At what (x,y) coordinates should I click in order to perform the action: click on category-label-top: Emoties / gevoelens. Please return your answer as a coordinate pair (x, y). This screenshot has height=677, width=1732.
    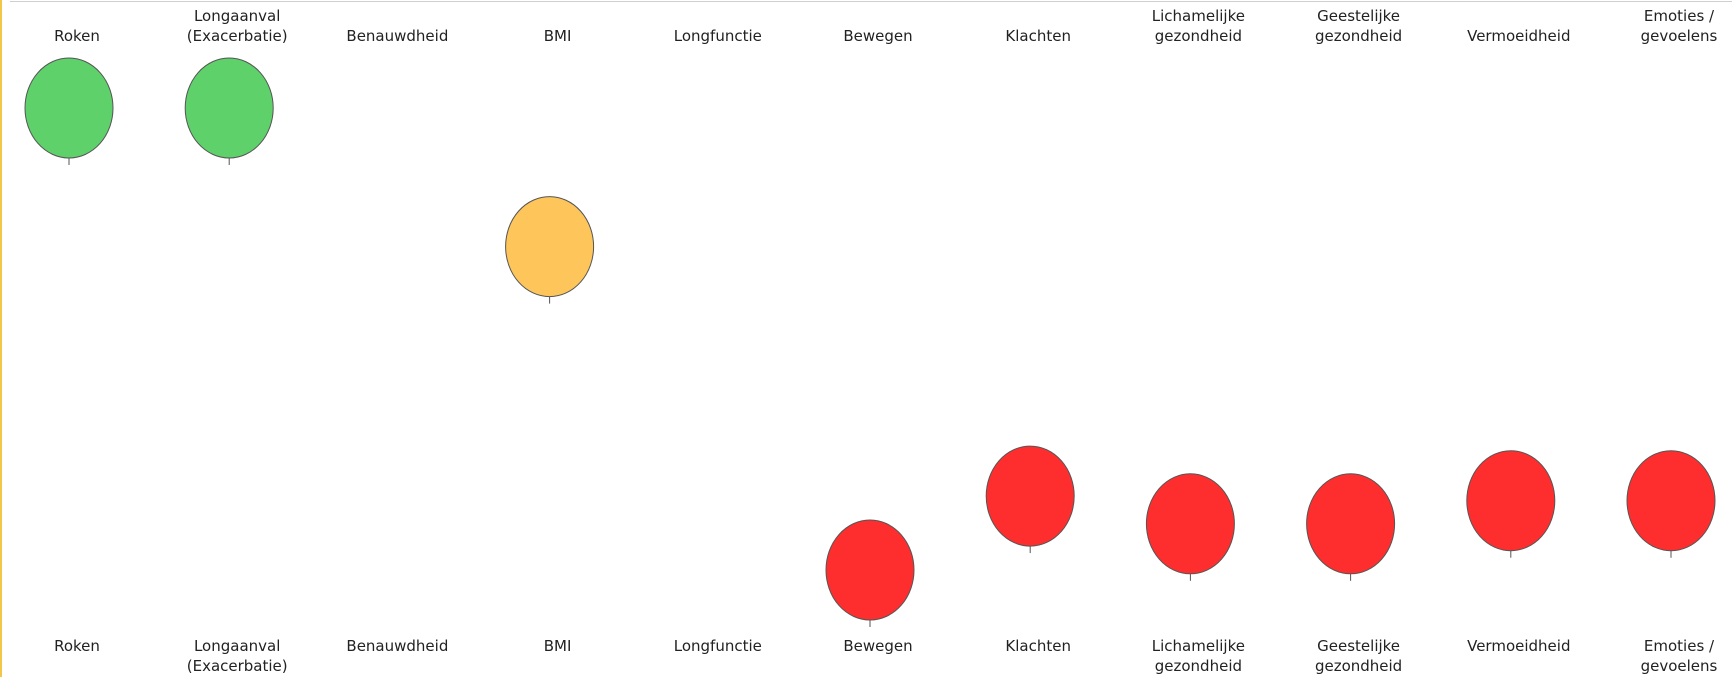
    Looking at the image, I should click on (1679, 26).